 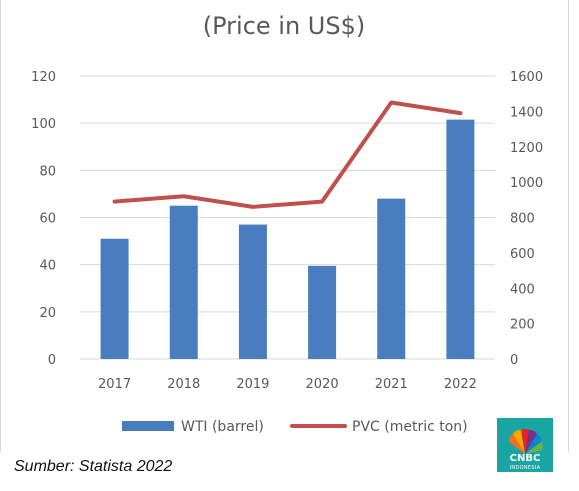 What do you see at coordinates (522, 254) in the screenshot?
I see `y-right-tick-label: 600` at bounding box center [522, 254].